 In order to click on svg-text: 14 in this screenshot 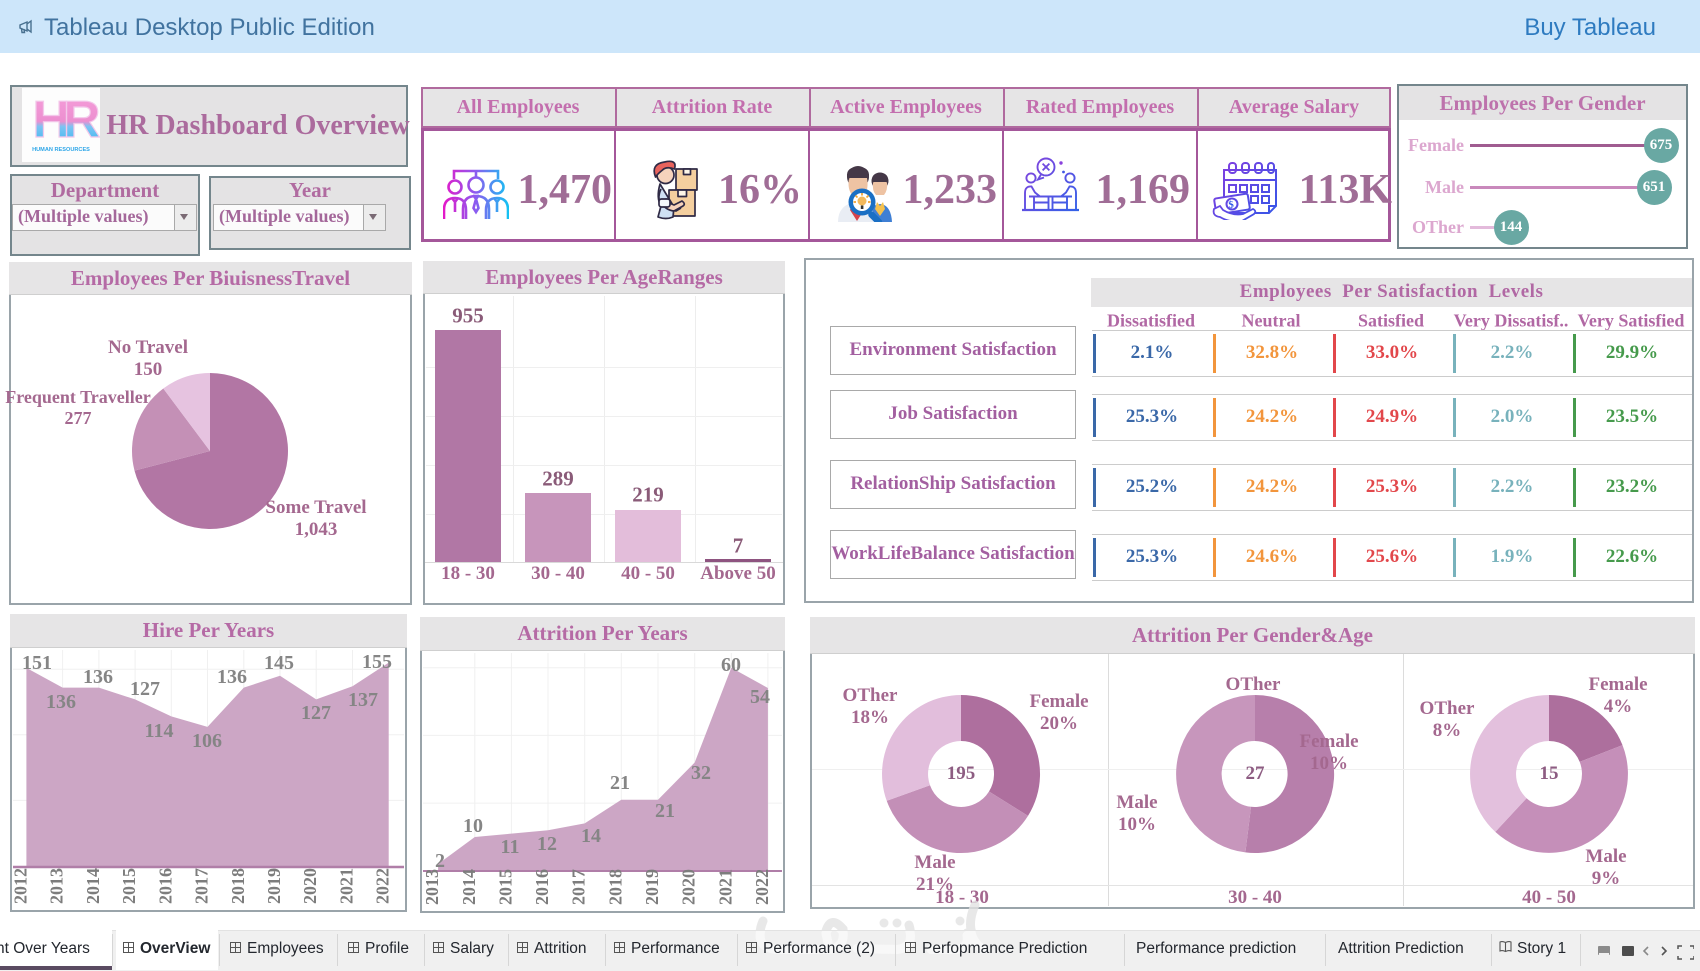, I will do `click(591, 836)`.